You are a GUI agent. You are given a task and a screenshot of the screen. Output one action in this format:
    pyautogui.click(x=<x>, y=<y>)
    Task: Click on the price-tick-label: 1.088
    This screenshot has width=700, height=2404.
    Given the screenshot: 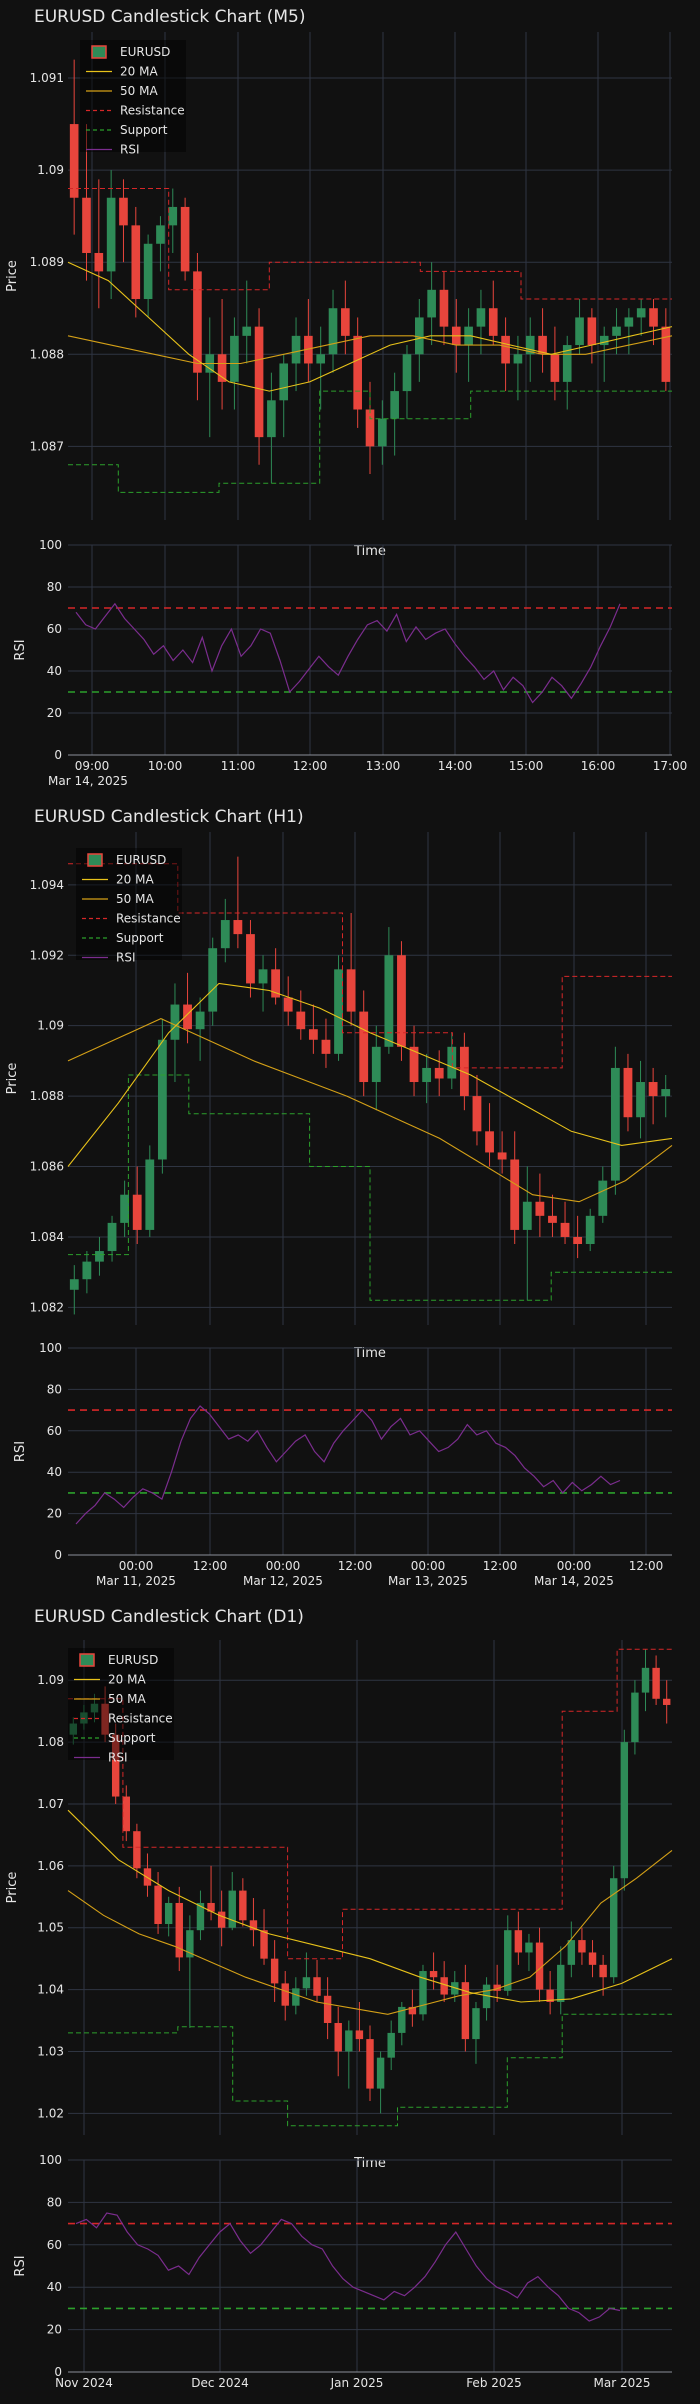 What is the action you would take?
    pyautogui.click(x=47, y=354)
    